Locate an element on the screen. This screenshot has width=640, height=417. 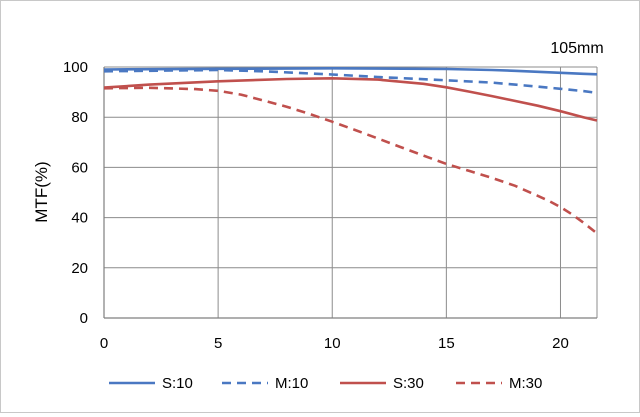
legend-label: M:10 is located at coordinates (291, 383).